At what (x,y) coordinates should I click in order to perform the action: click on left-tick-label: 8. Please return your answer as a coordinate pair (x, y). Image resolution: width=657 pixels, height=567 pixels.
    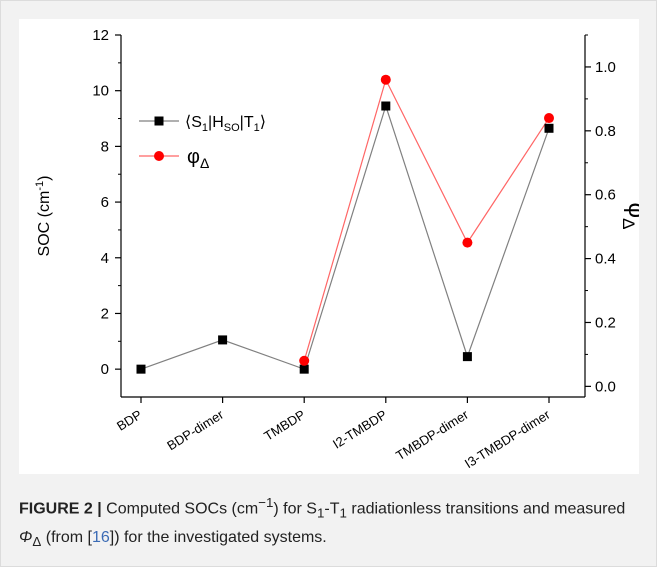
    Looking at the image, I should click on (105, 146).